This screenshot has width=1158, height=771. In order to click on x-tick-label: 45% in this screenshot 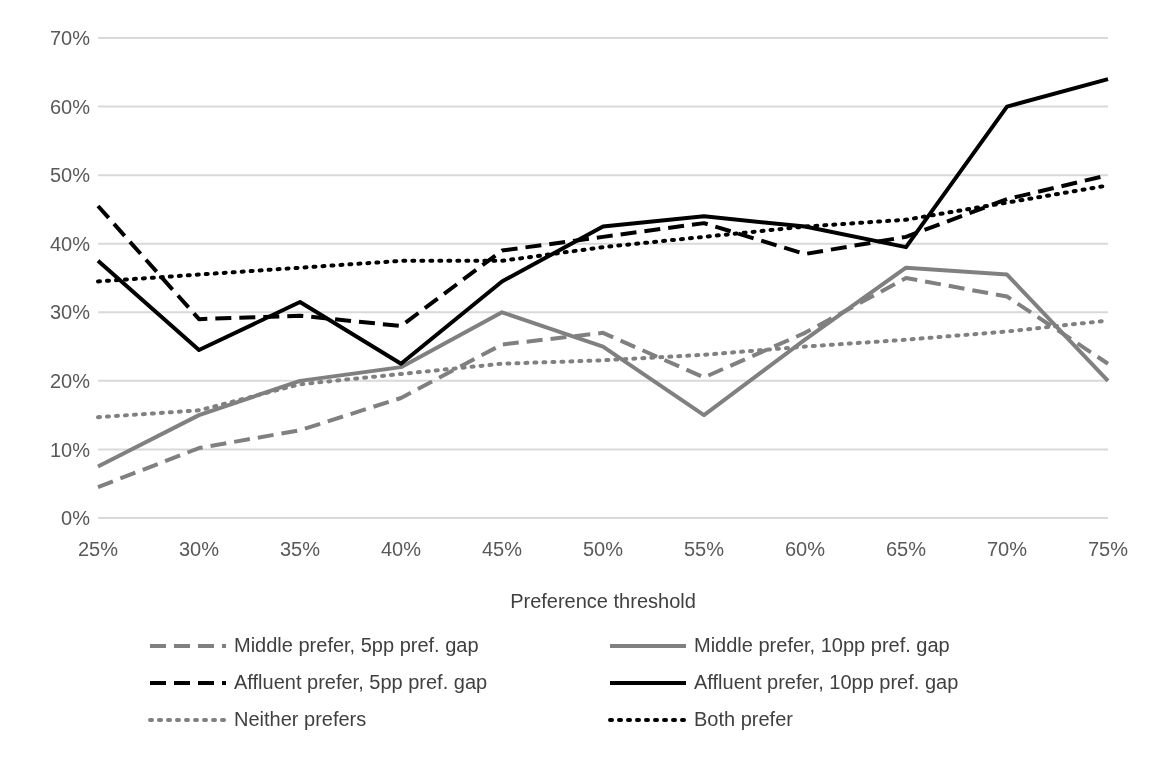, I will do `click(502, 549)`.